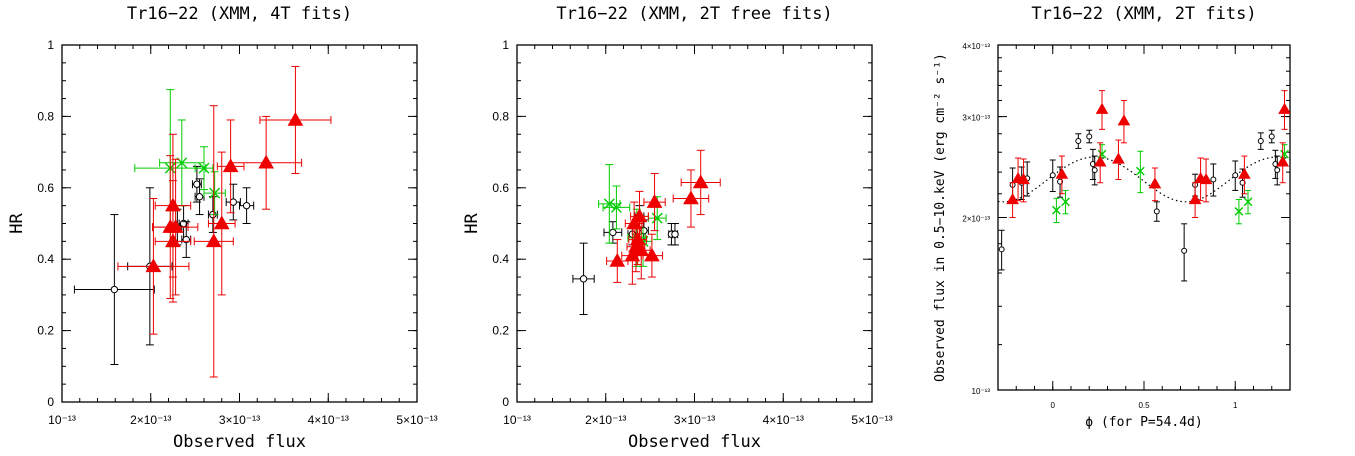  What do you see at coordinates (45, 259) in the screenshot?
I see `y-tick-label: 0.4` at bounding box center [45, 259].